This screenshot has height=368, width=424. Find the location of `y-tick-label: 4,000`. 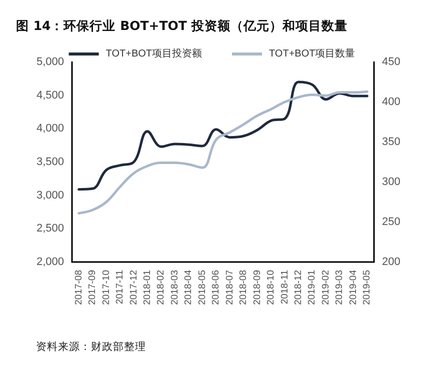

y-tick-label: 4,000 is located at coordinates (50, 128).